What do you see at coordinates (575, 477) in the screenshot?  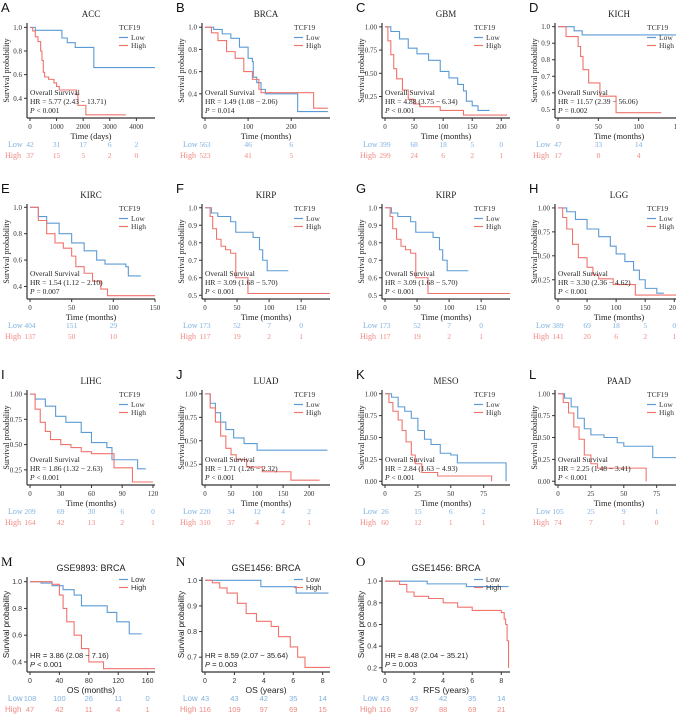 I see `p-value: < 0.001` at bounding box center [575, 477].